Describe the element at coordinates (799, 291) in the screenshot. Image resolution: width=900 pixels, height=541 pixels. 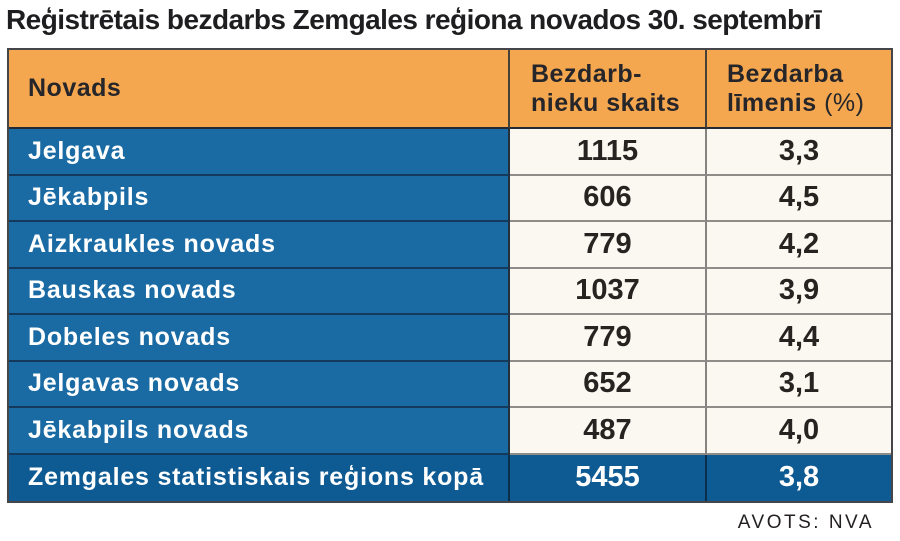
I see `row-rate-bauskas-novads: 3,9` at that location.